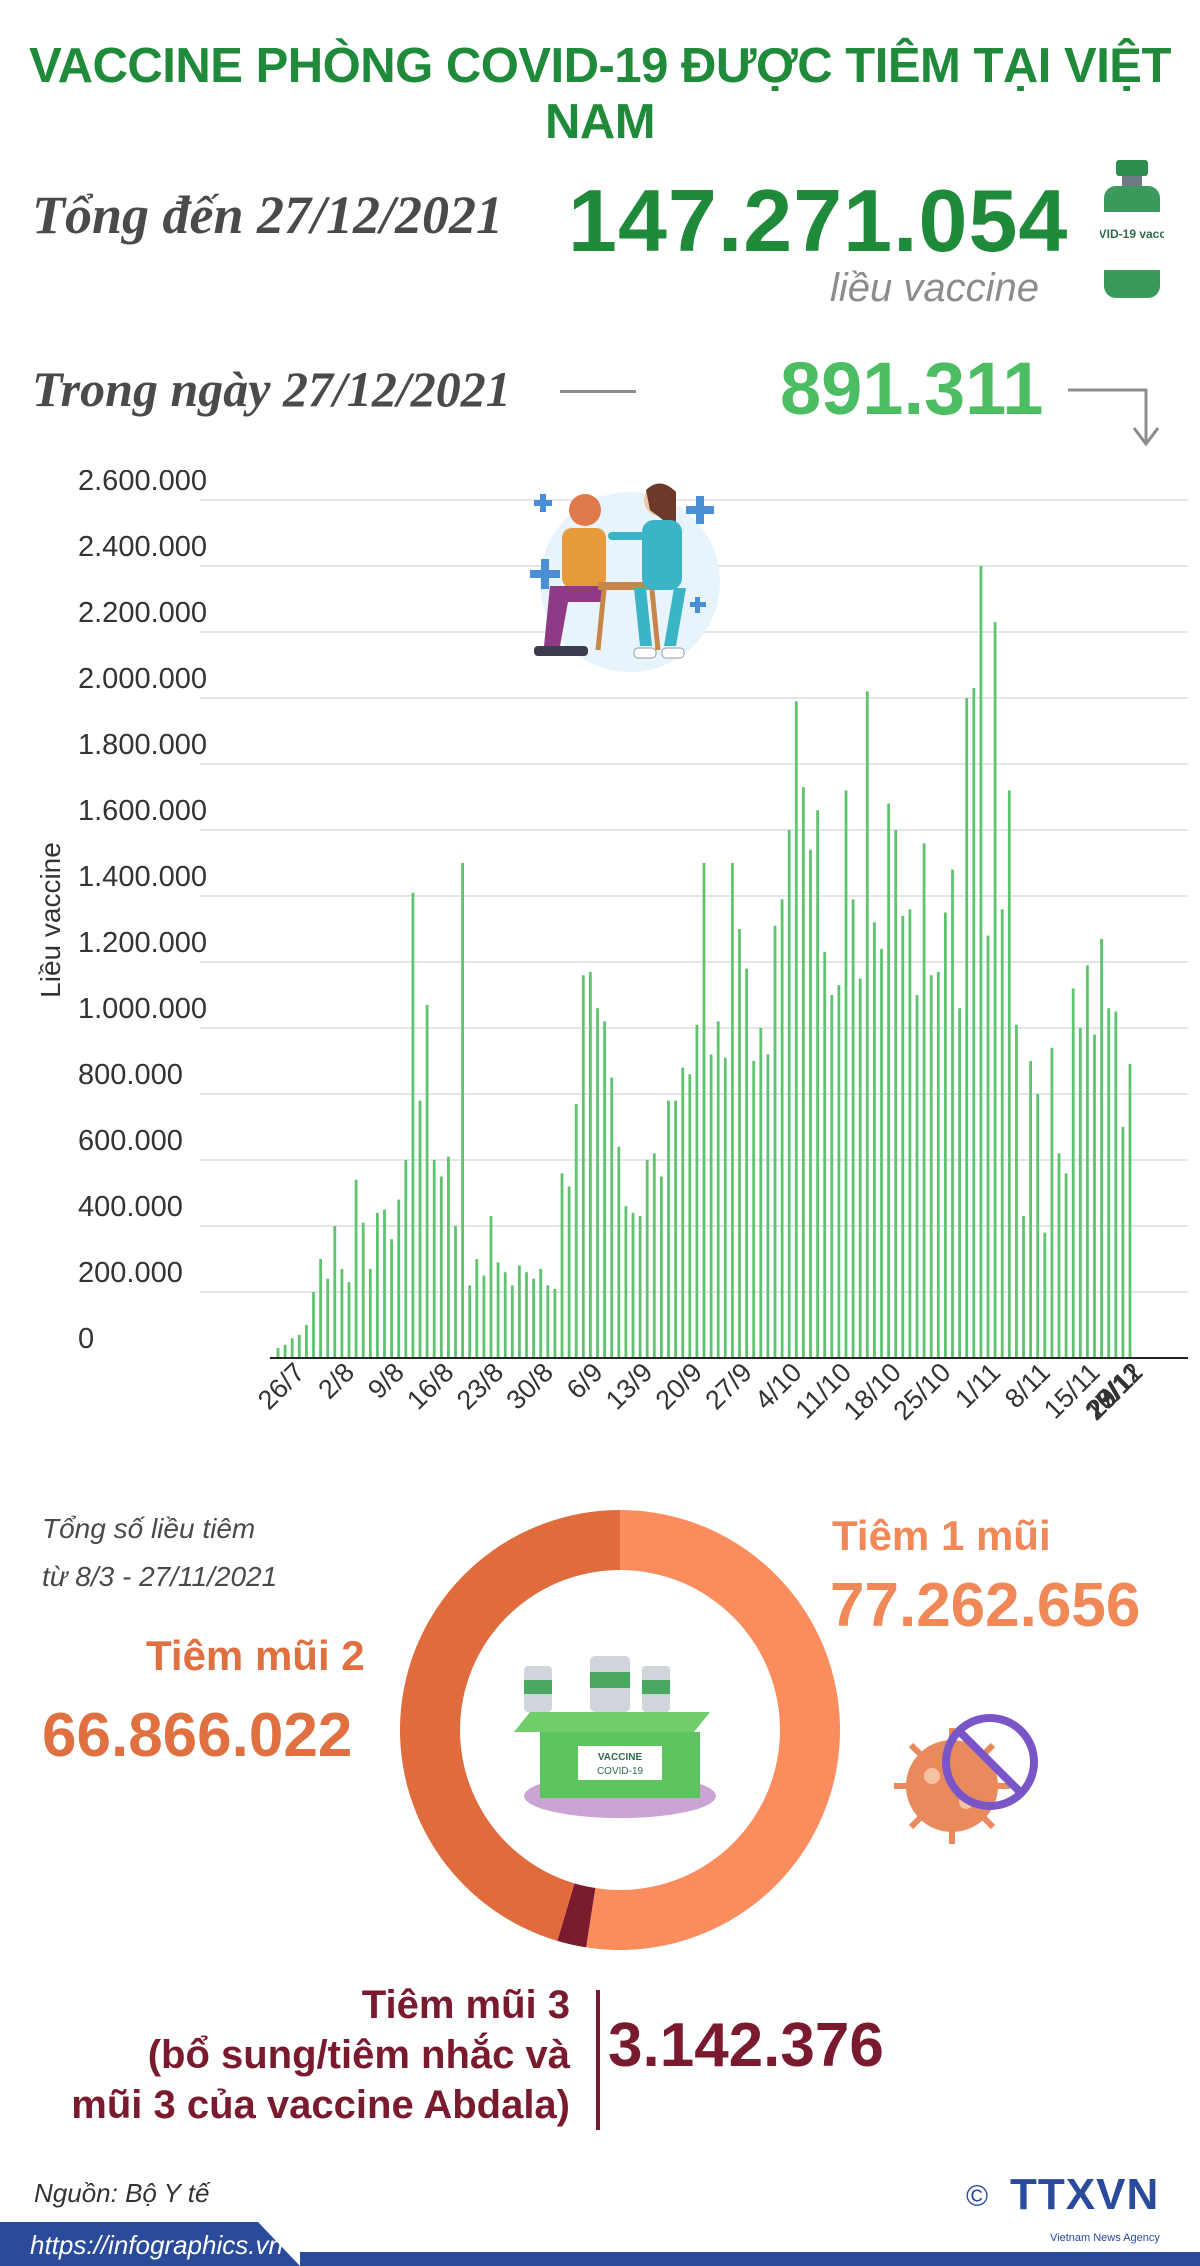 The height and width of the screenshot is (2266, 1200). I want to click on total-unit: liều vaccine, so click(935, 288).